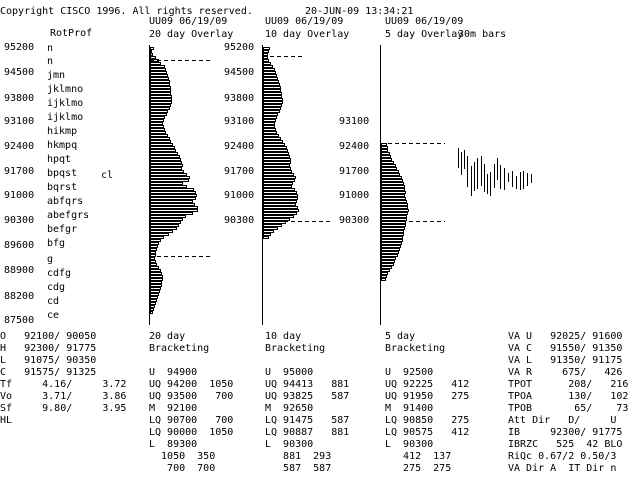 Image resolution: width=640 pixels, height=480 pixels. Describe the element at coordinates (63, 384) in the screenshot. I see `stat-tf: Tf 4.16/ 3.72` at that location.